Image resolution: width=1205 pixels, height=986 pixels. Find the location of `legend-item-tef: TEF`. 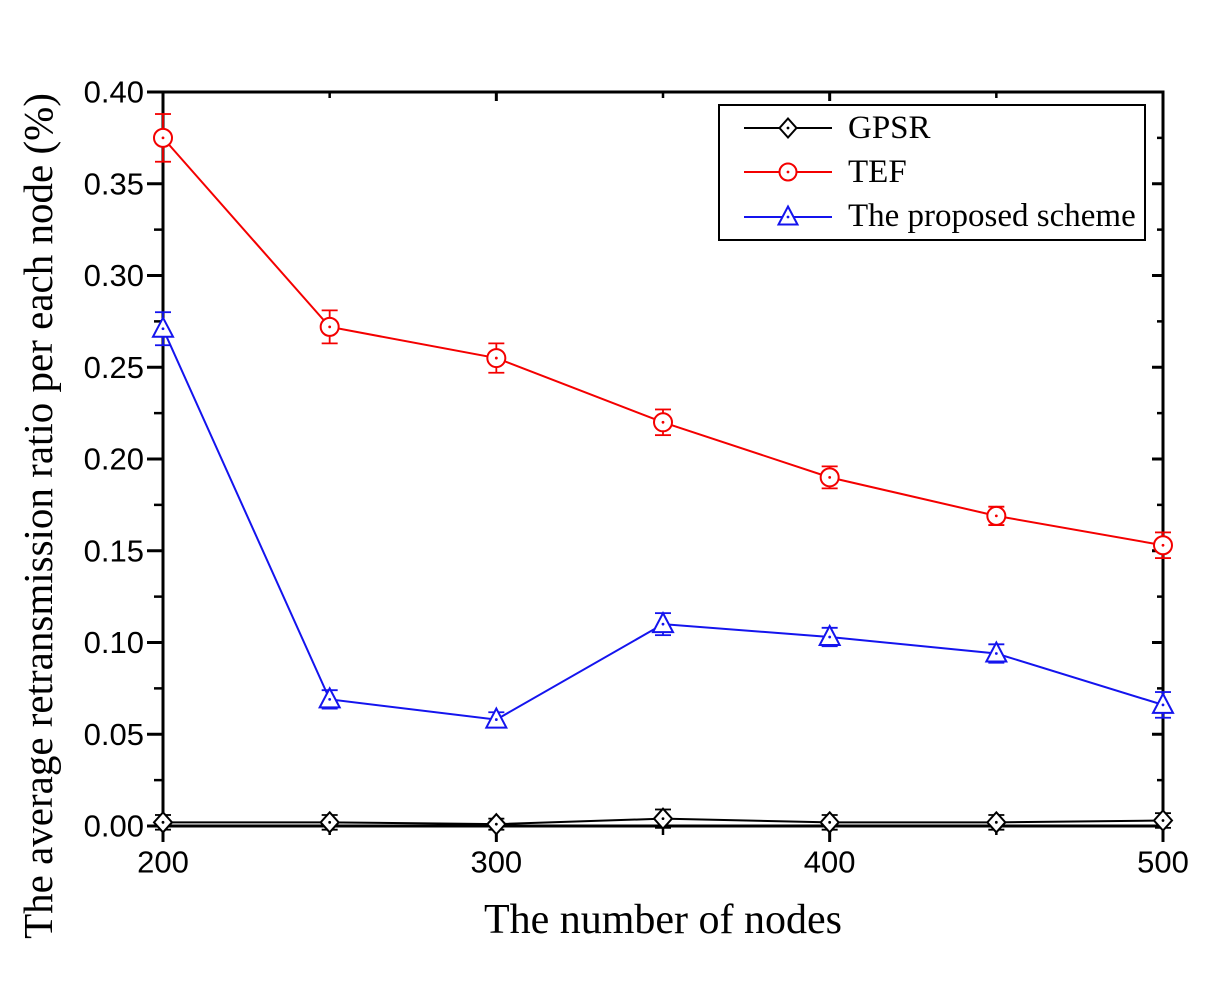

legend-item-tef: TEF is located at coordinates (932, 172).